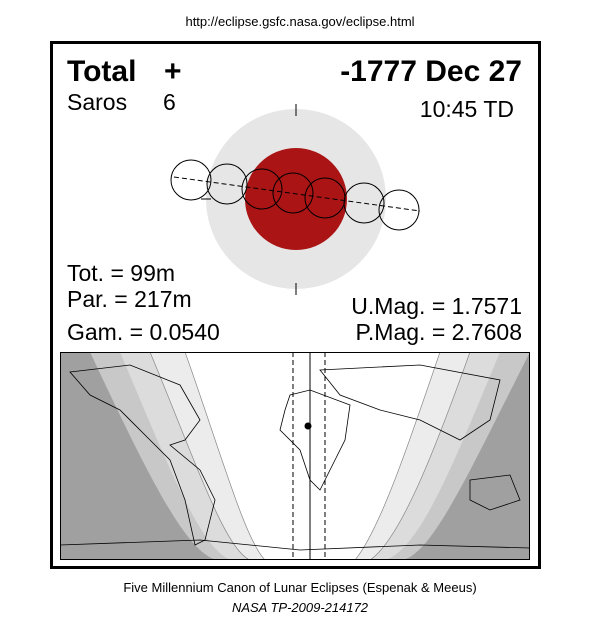 The height and width of the screenshot is (640, 601). I want to click on umbral-magnitude: U.Mag. = 1.7571, so click(436, 306).